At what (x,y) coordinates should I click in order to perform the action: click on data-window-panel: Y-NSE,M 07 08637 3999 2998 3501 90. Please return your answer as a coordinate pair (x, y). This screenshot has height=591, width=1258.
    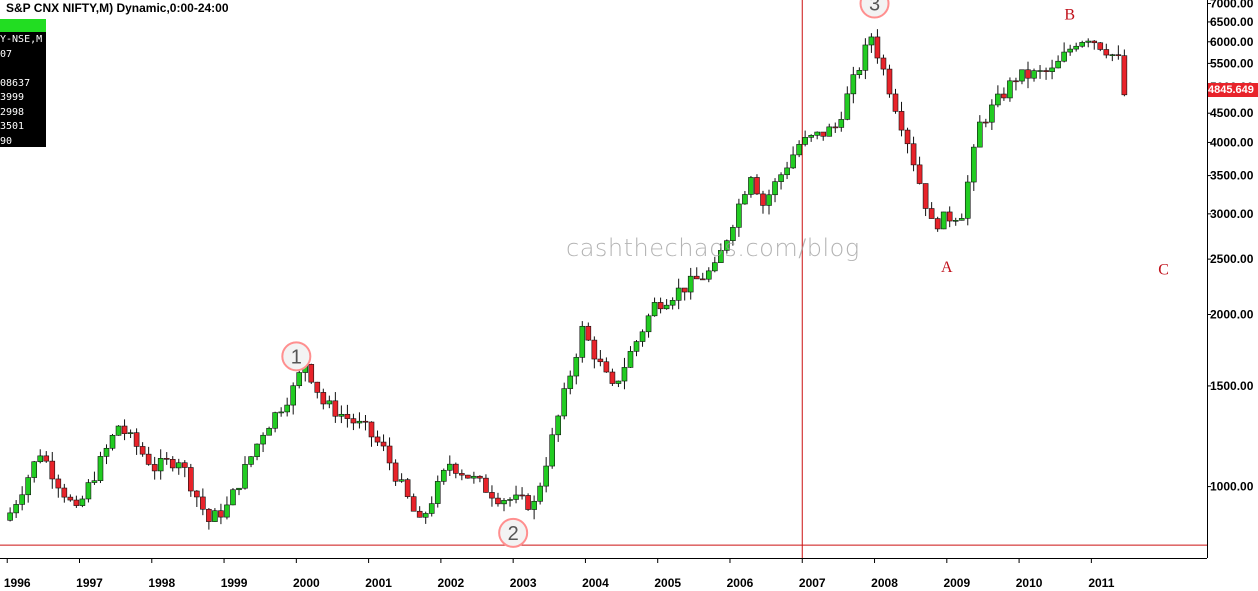
    Looking at the image, I should click on (23, 83).